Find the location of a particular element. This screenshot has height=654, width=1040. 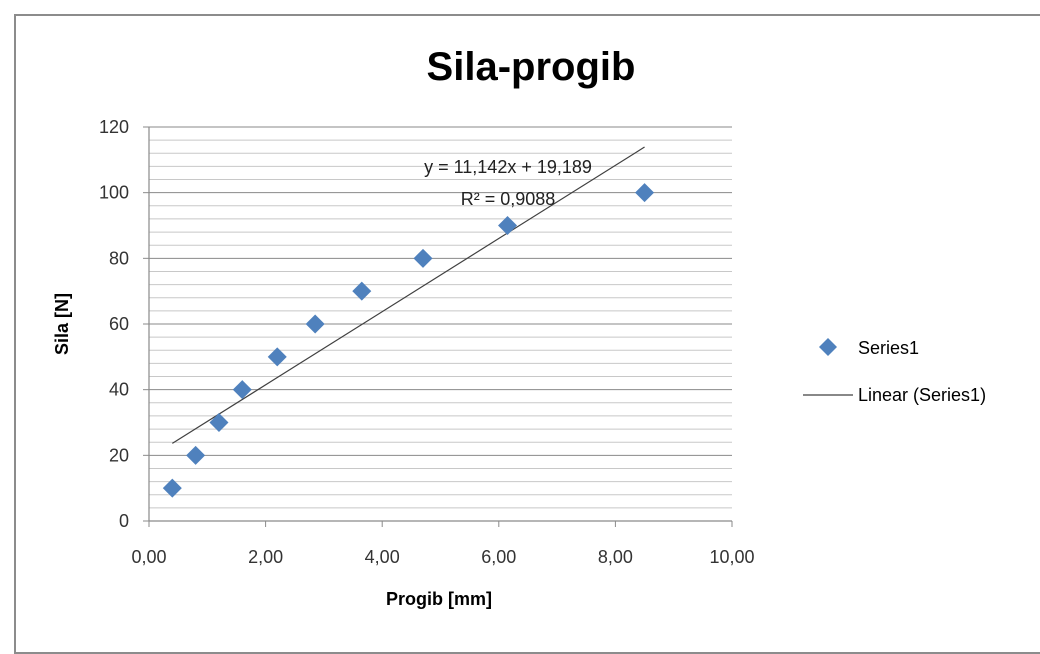

y-tick-label: 80 is located at coordinates (119, 258).